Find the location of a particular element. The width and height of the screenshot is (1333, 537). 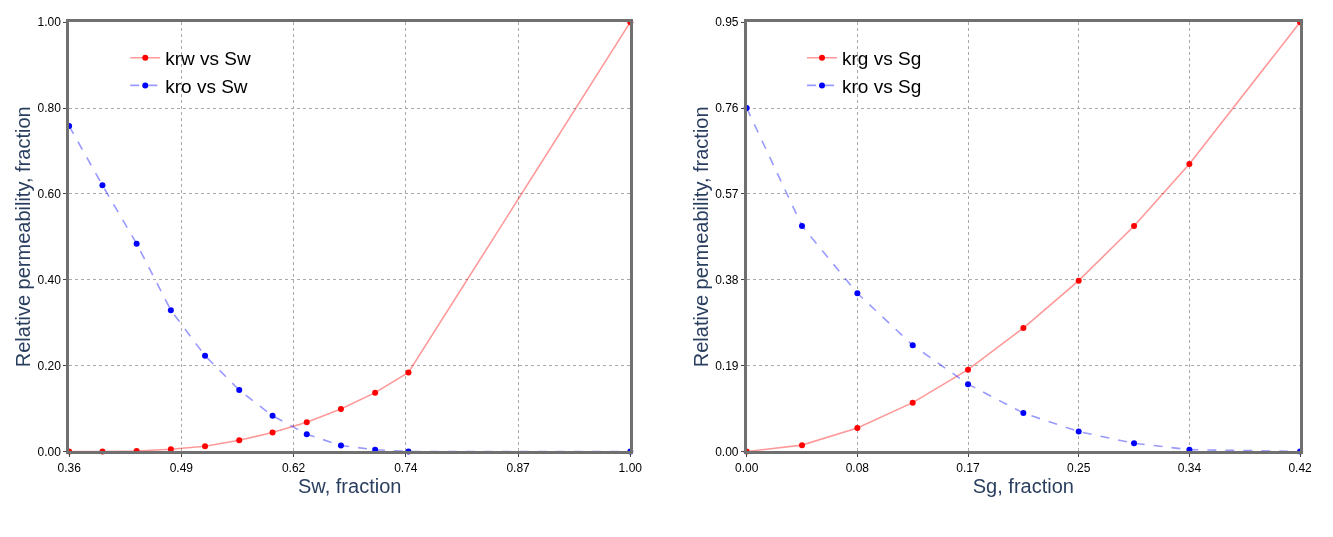

y-tick-label: 0.95 is located at coordinates (727, 22).